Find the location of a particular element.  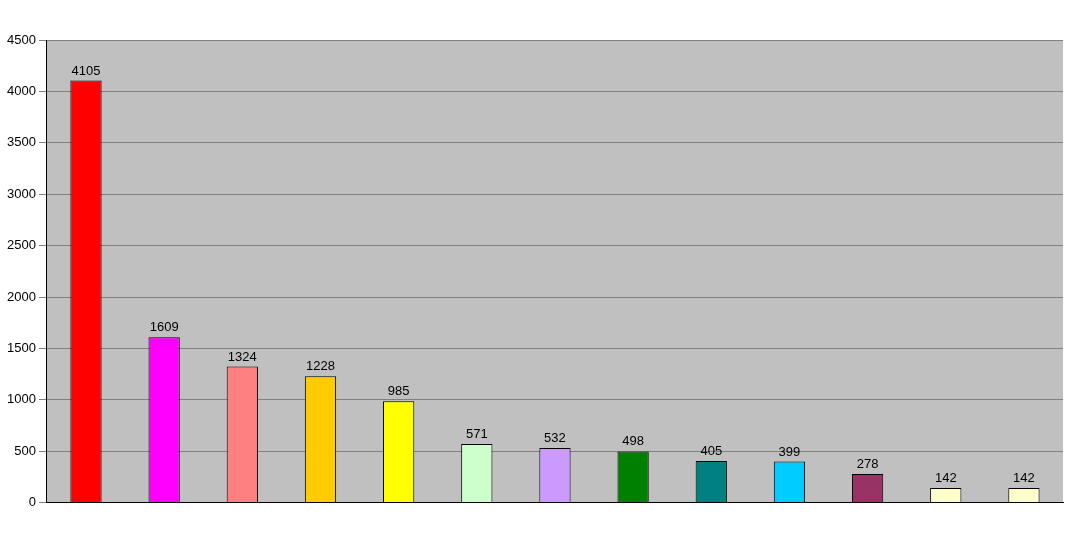

data-label: 498 is located at coordinates (633, 441).